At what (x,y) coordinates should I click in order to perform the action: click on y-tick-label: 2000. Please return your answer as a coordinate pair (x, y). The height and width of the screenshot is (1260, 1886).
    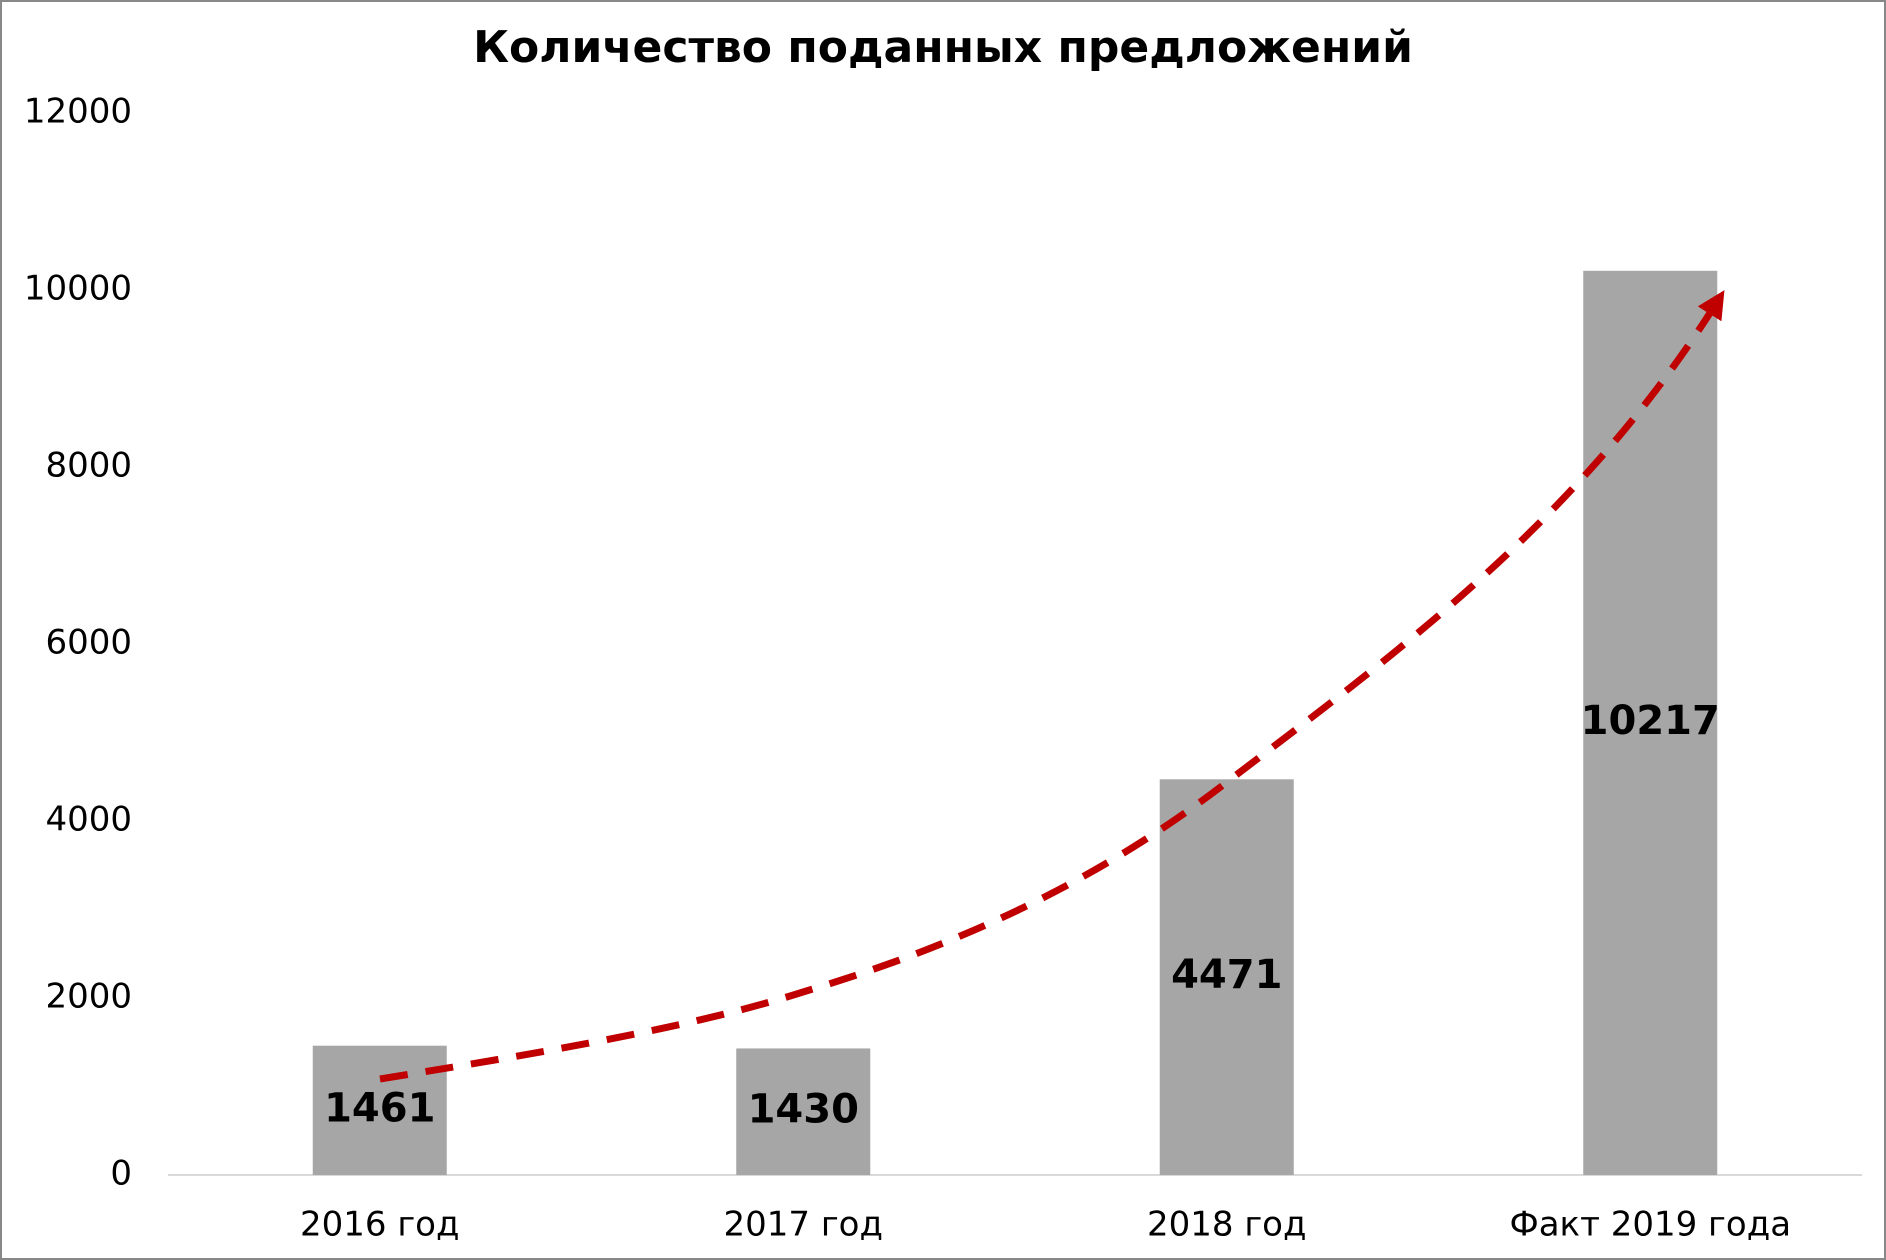
    Looking at the image, I should click on (88, 997).